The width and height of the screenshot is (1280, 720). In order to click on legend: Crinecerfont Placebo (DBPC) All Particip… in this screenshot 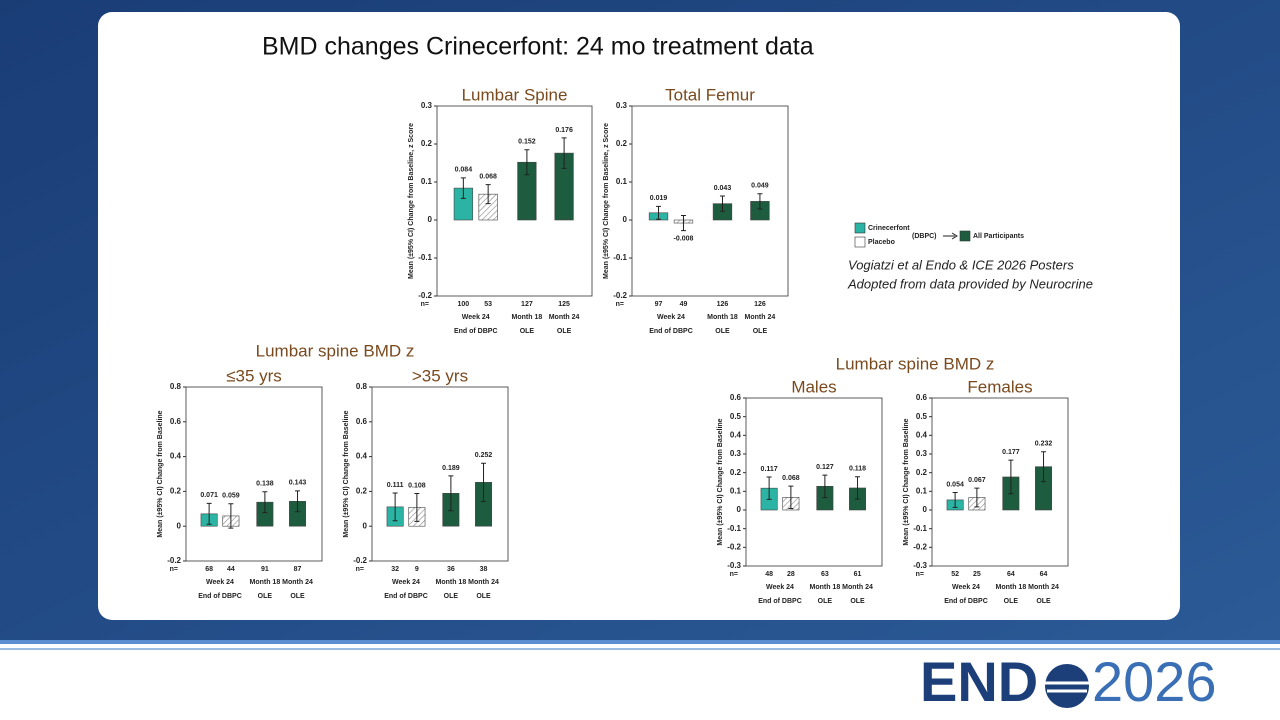, I will do `click(939, 235)`.